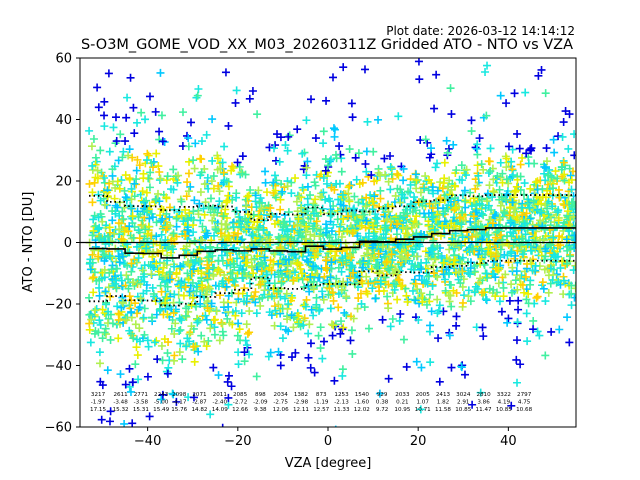 This screenshot has width=640, height=480. I want to click on bin-mean-label: 0.21, so click(402, 402).